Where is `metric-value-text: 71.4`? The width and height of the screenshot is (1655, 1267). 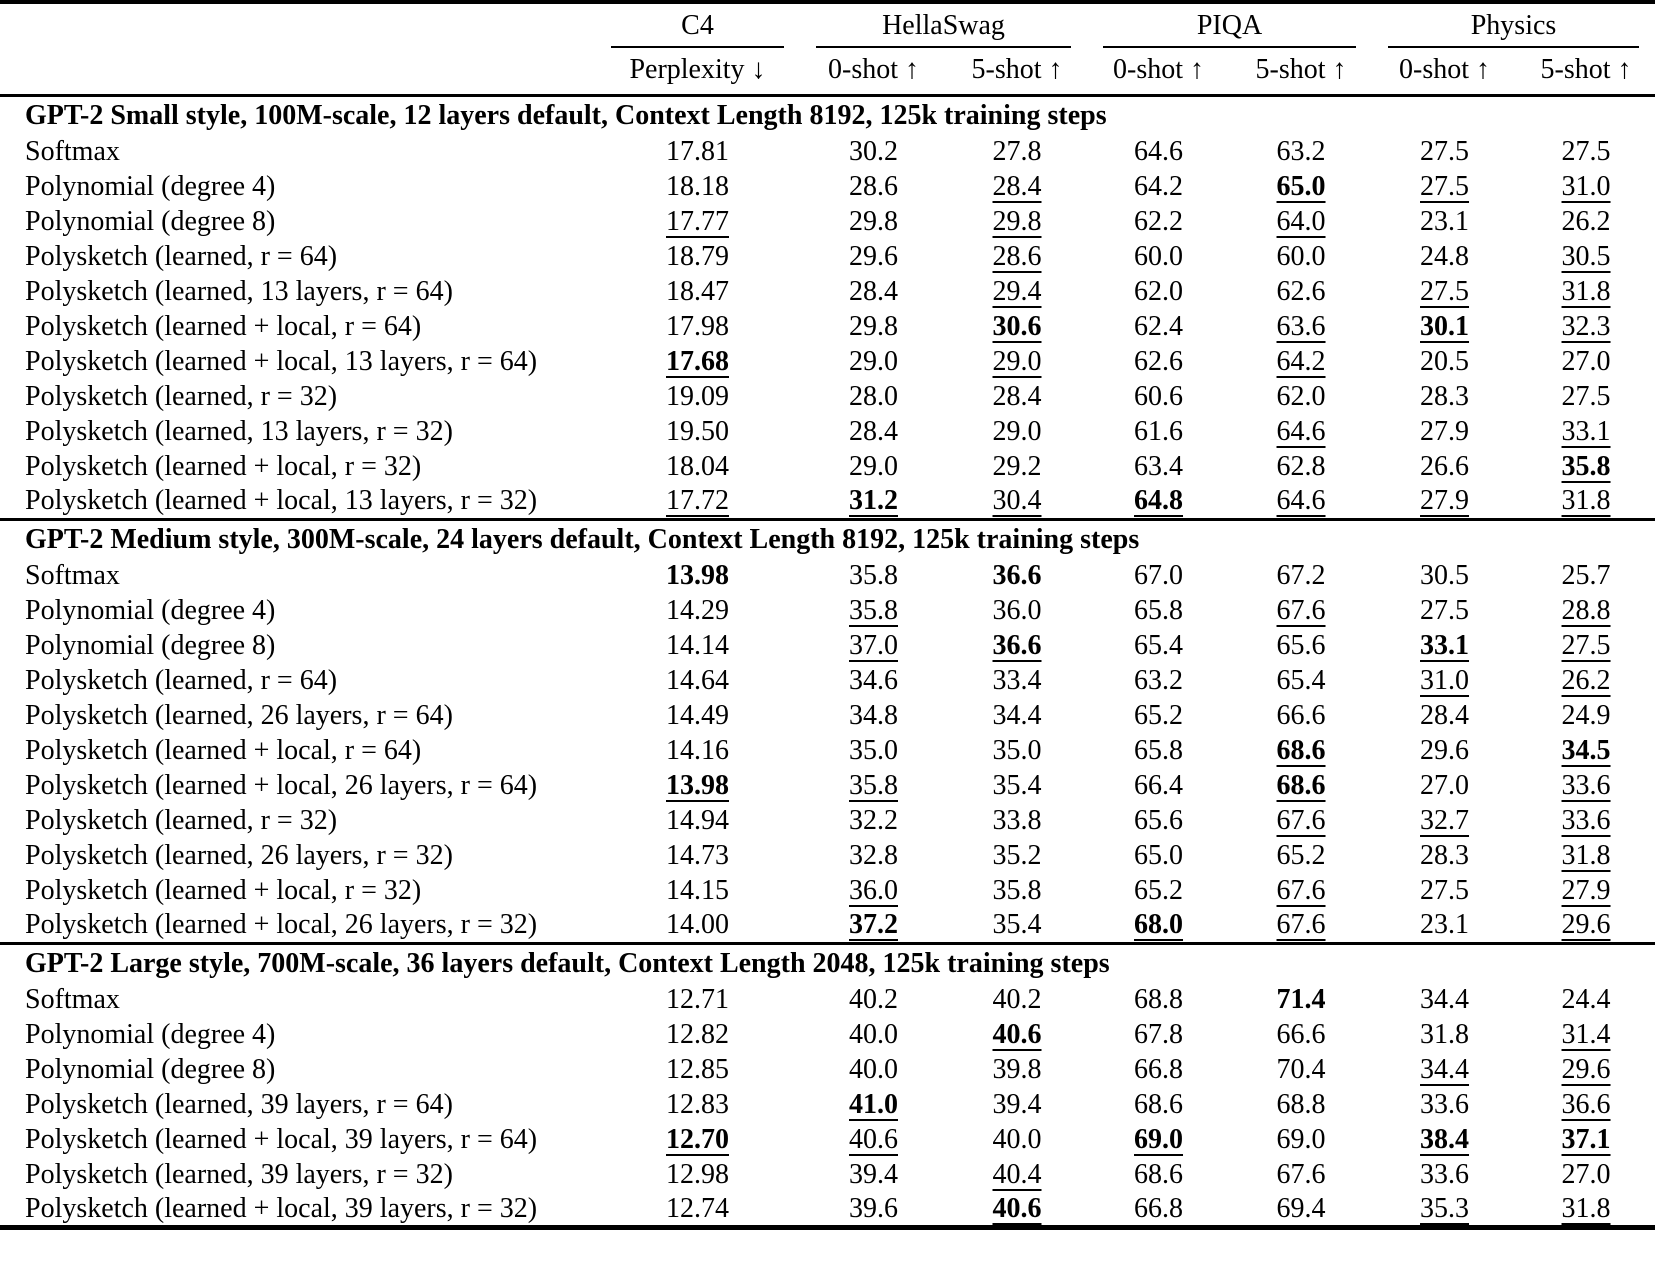
metric-value-text: 71.4 is located at coordinates (1301, 999).